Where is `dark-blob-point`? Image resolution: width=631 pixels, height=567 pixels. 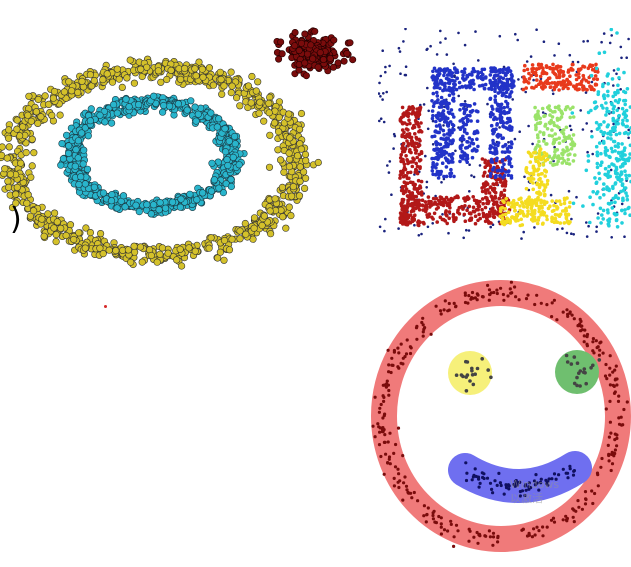
dark-blob-point is located at coordinates (338, 63).